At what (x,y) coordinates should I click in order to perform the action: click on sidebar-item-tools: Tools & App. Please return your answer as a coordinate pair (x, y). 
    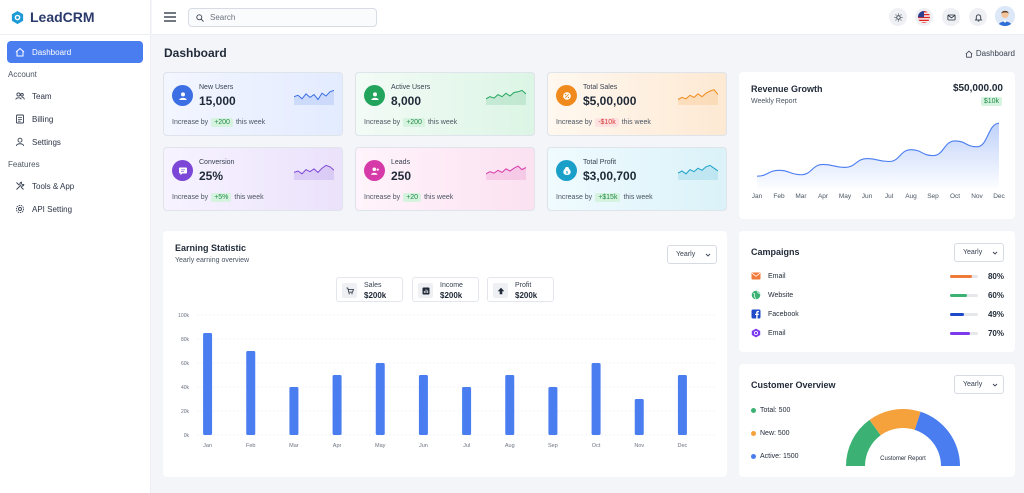
    Looking at the image, I should click on (75, 186).